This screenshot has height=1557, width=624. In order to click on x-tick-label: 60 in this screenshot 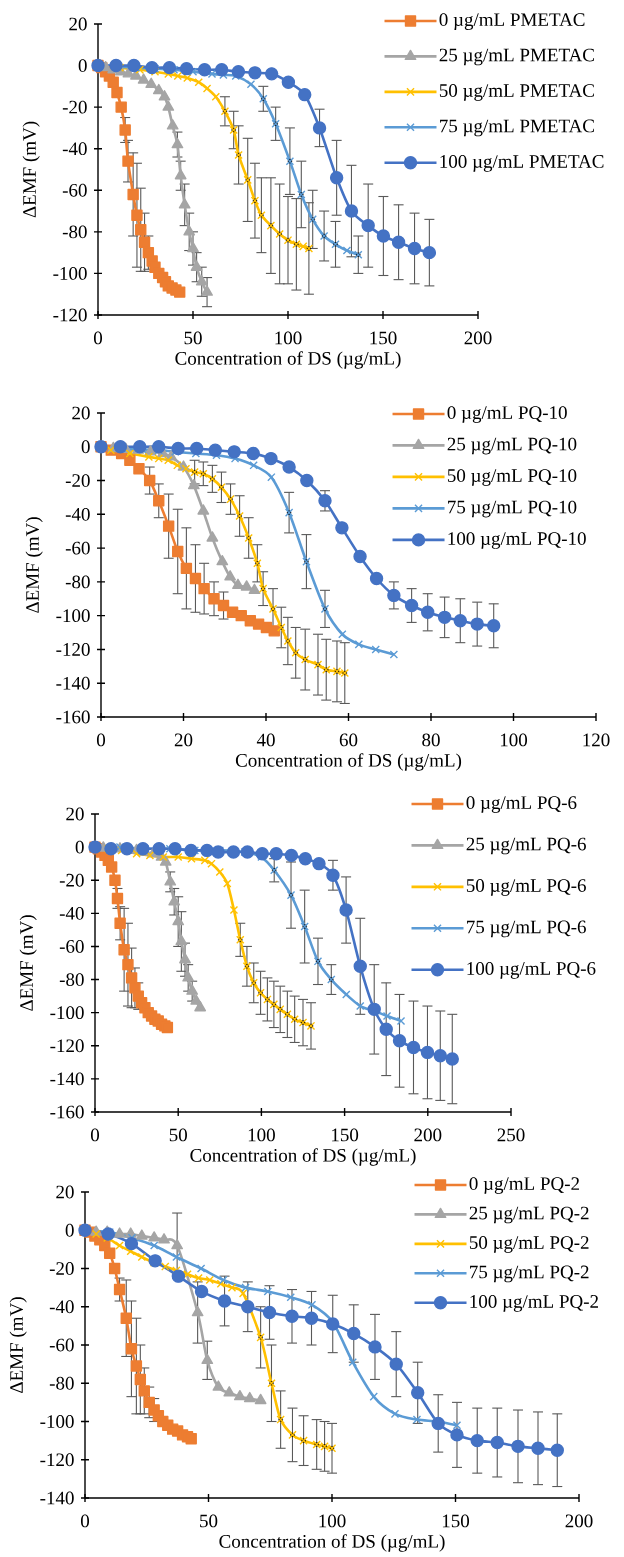, I will do `click(348, 740)`.